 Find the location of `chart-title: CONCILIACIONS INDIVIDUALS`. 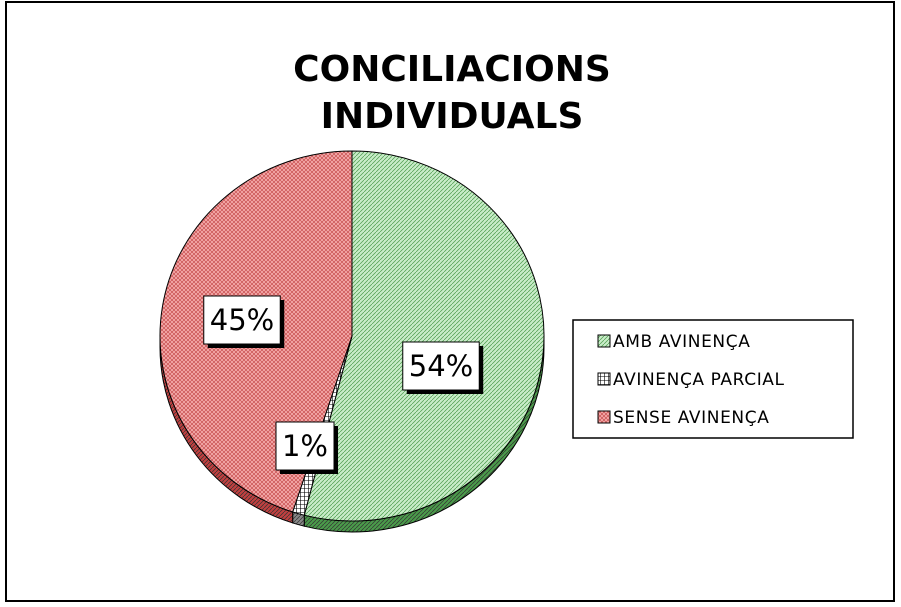

chart-title: CONCILIACIONS INDIVIDUALS is located at coordinates (452, 93).